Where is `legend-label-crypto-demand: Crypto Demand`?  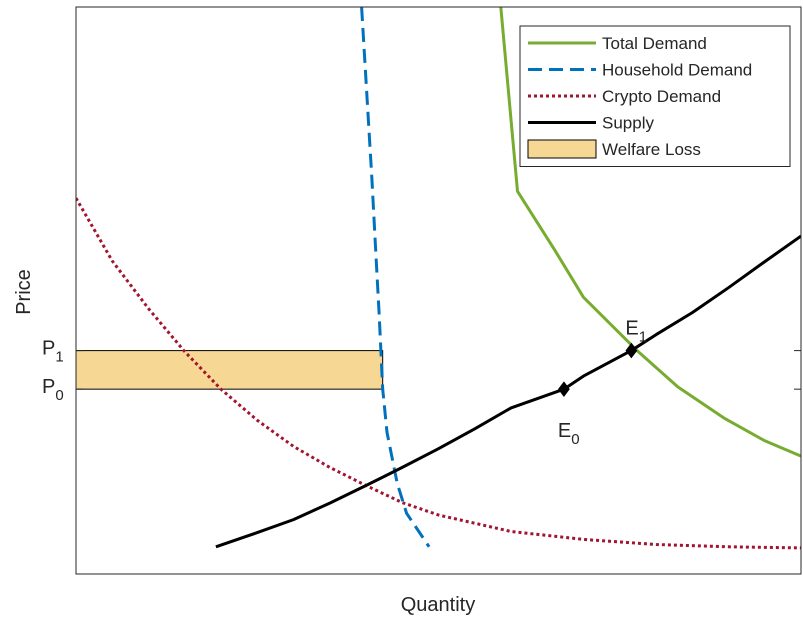
legend-label-crypto-demand: Crypto Demand is located at coordinates (661, 96).